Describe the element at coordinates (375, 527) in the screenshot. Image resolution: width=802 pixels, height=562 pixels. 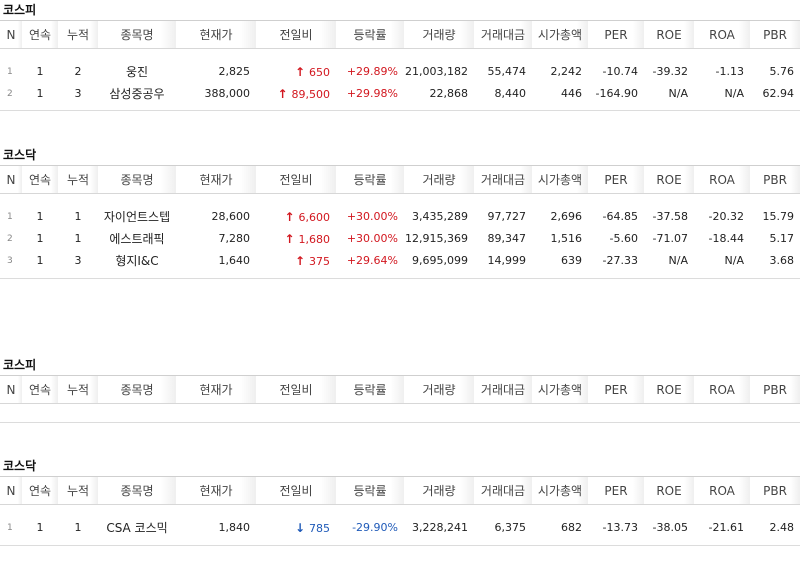
I see `change-rate: -29.90%` at that location.